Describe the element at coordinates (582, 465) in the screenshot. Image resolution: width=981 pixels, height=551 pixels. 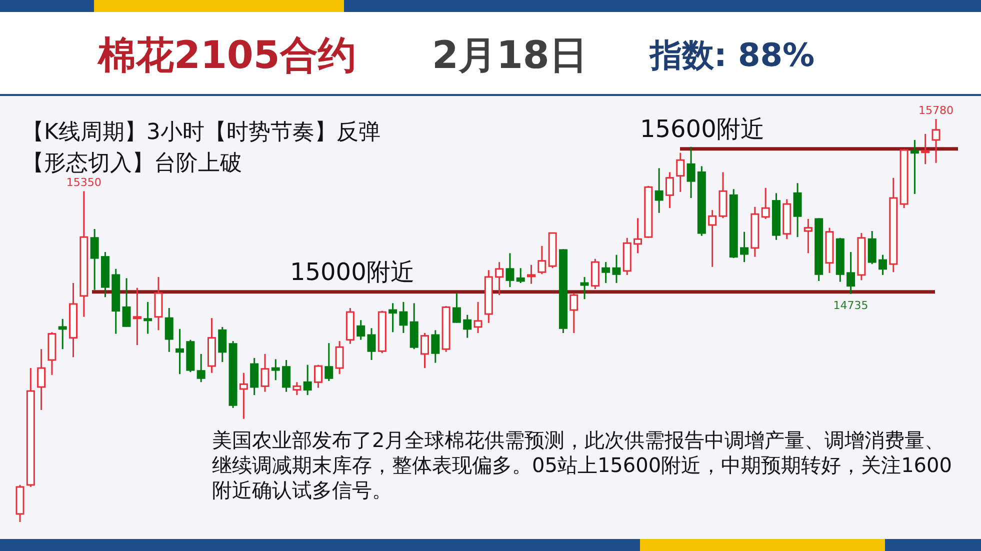
I see `annotation: 美国农业部发布了2月全球棉花供需预测，此次供需报告中调增产量、调增消费量、继续调减期末库存，整体表现偏多。05站上15600附近，中期预期转好，关注1600附近确认试多信号。` at that location.